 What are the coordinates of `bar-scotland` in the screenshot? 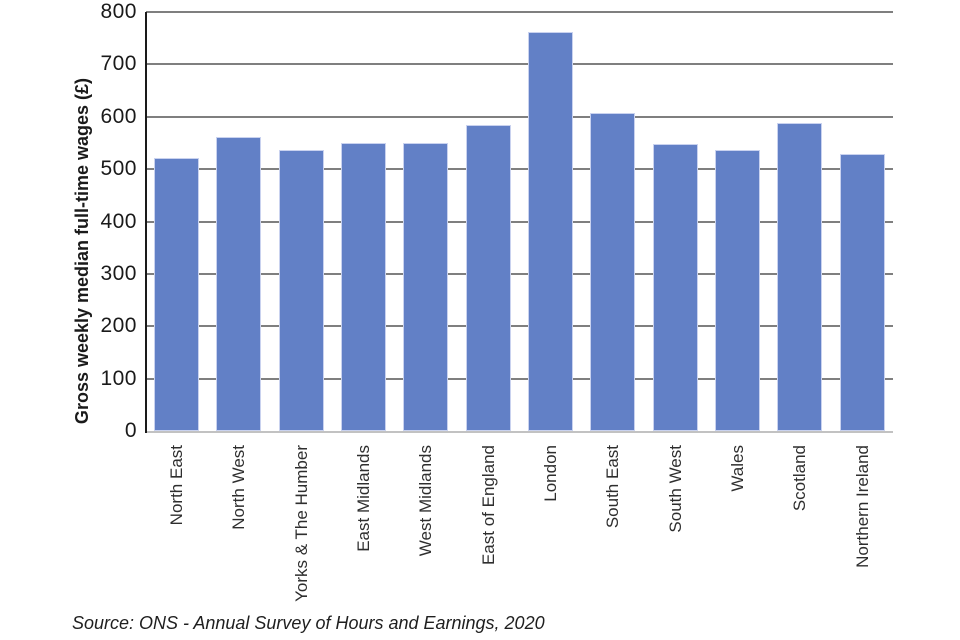 It's located at (799, 277).